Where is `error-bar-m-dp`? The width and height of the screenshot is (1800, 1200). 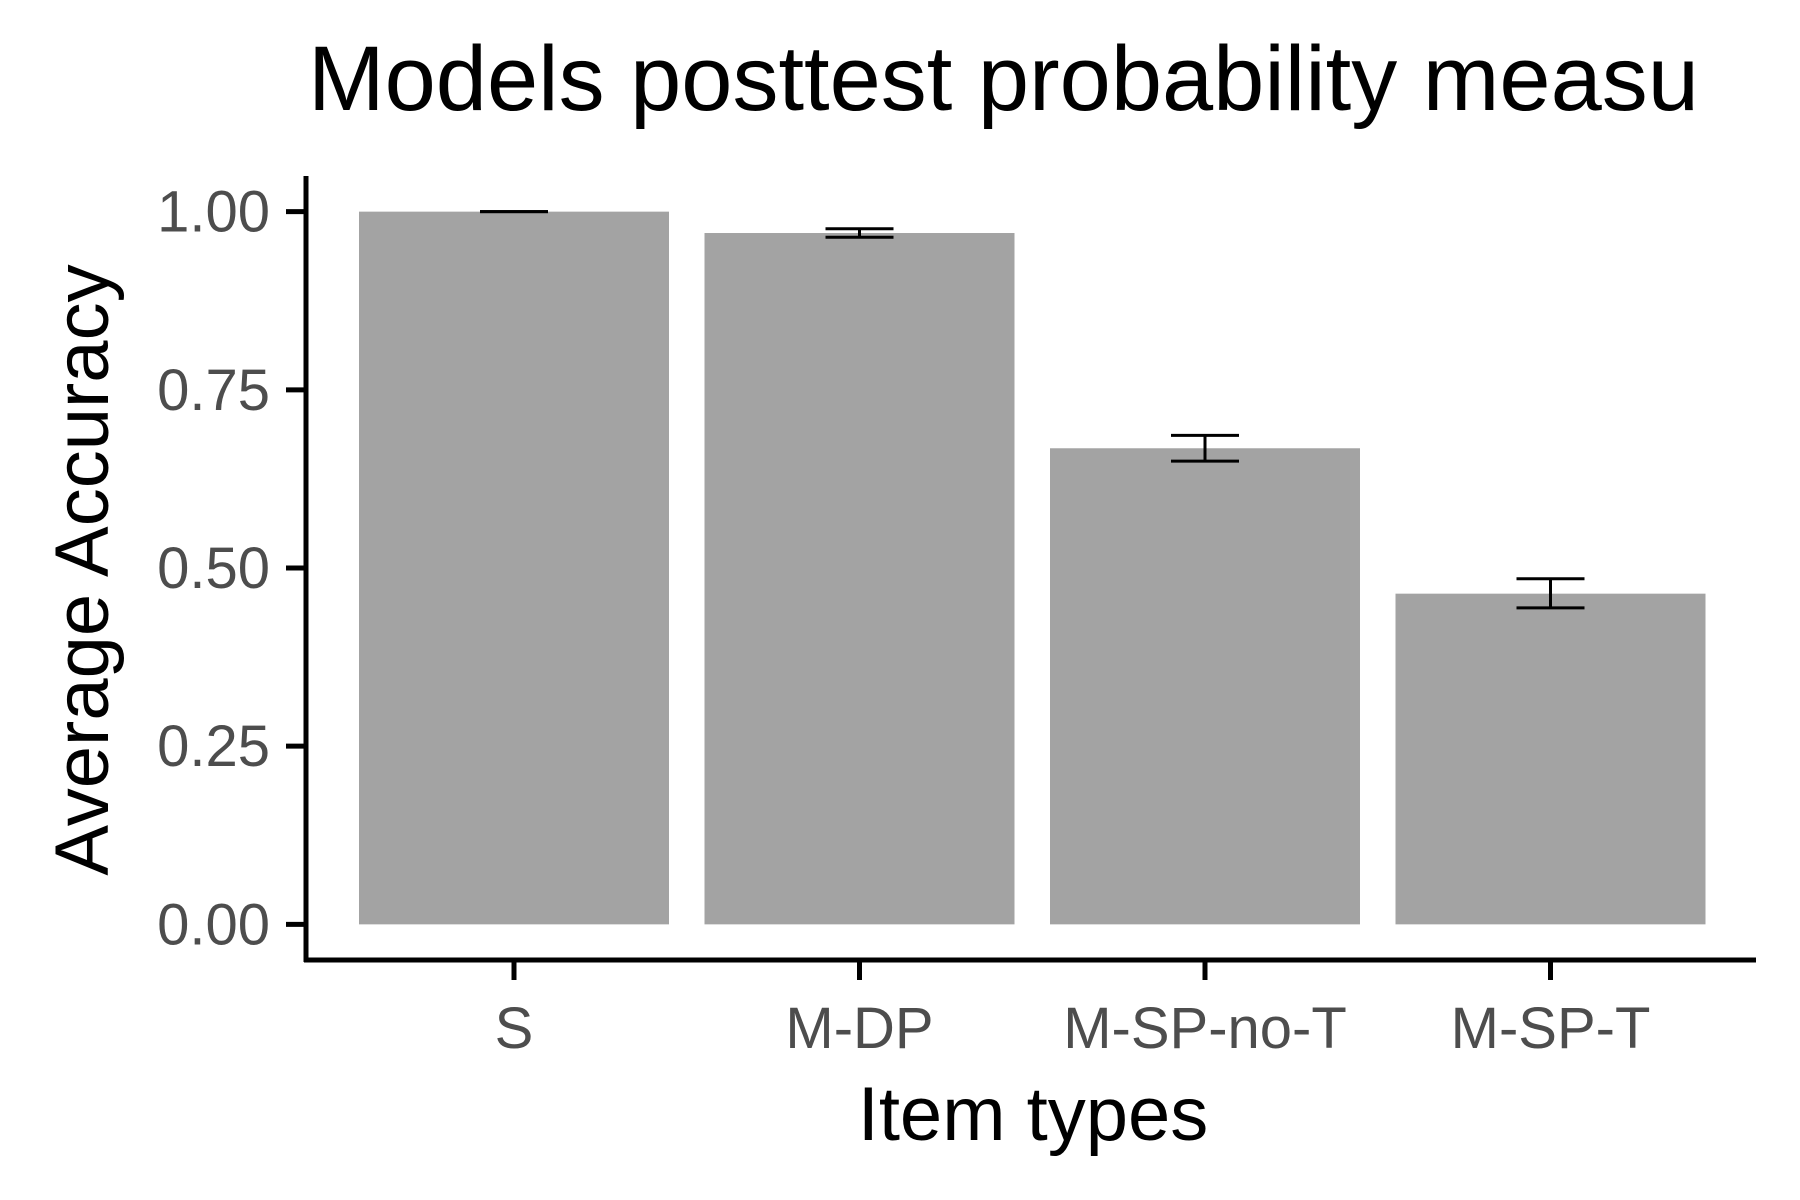
error-bar-m-dp is located at coordinates (859, 233).